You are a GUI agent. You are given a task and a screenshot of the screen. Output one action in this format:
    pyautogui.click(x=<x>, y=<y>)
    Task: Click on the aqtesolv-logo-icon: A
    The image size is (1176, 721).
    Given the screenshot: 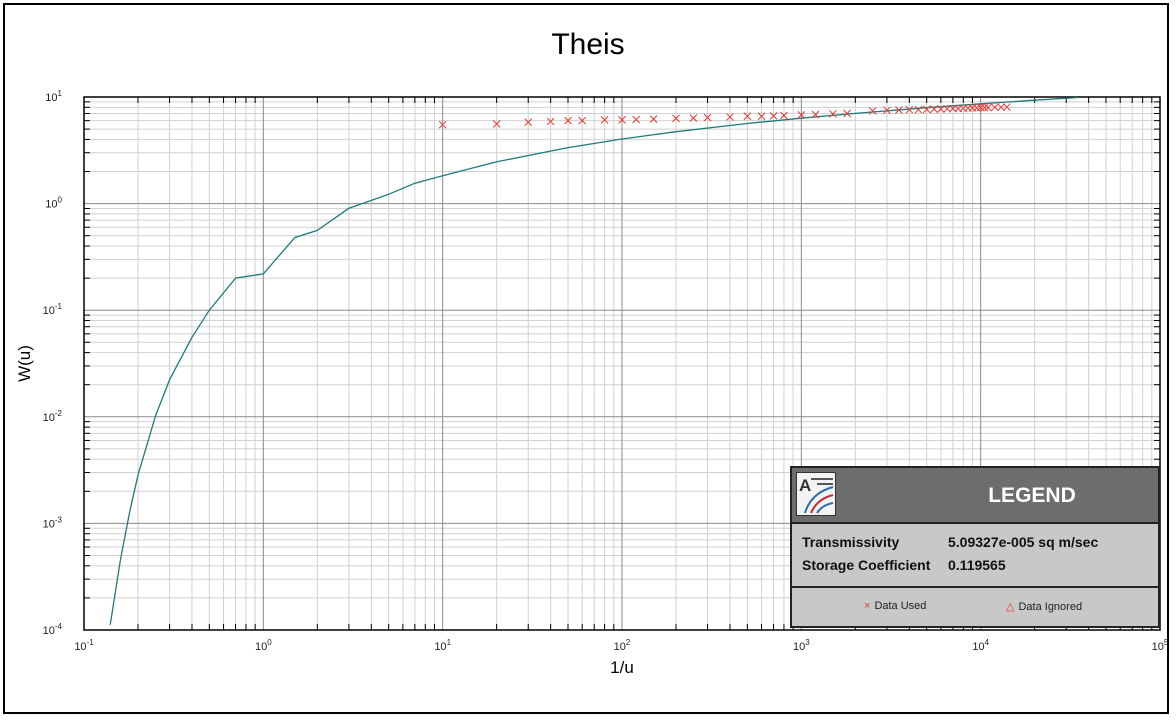 What is the action you would take?
    pyautogui.click(x=816, y=494)
    